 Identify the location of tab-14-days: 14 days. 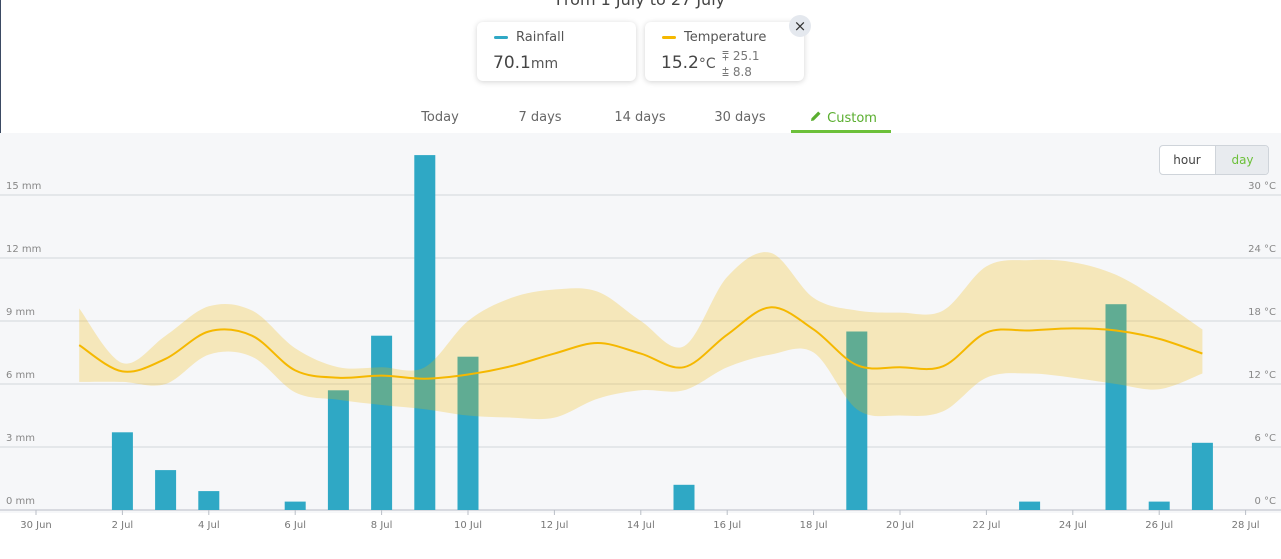
(640, 117).